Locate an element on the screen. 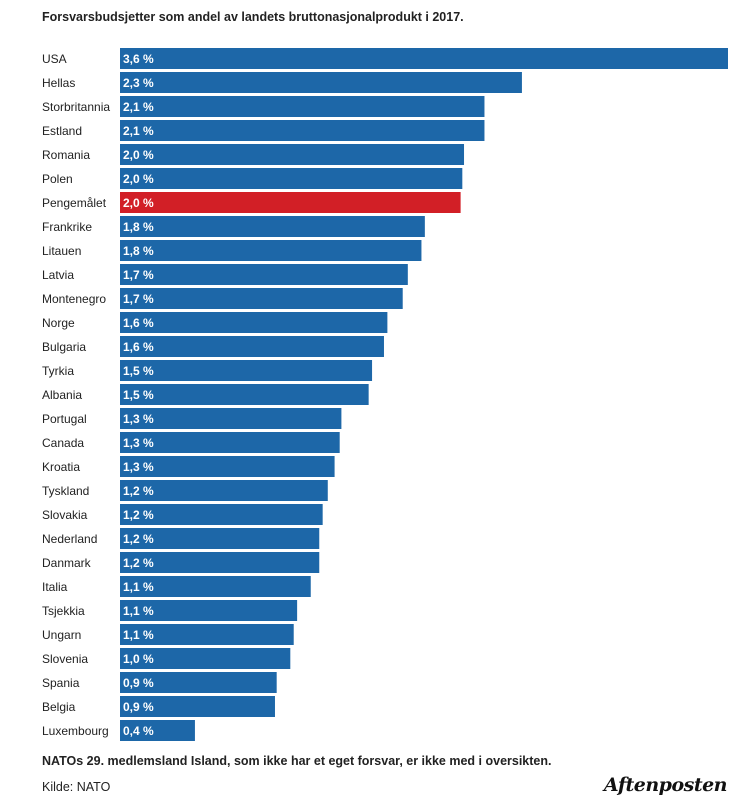  category-label: Norge is located at coordinates (58, 323).